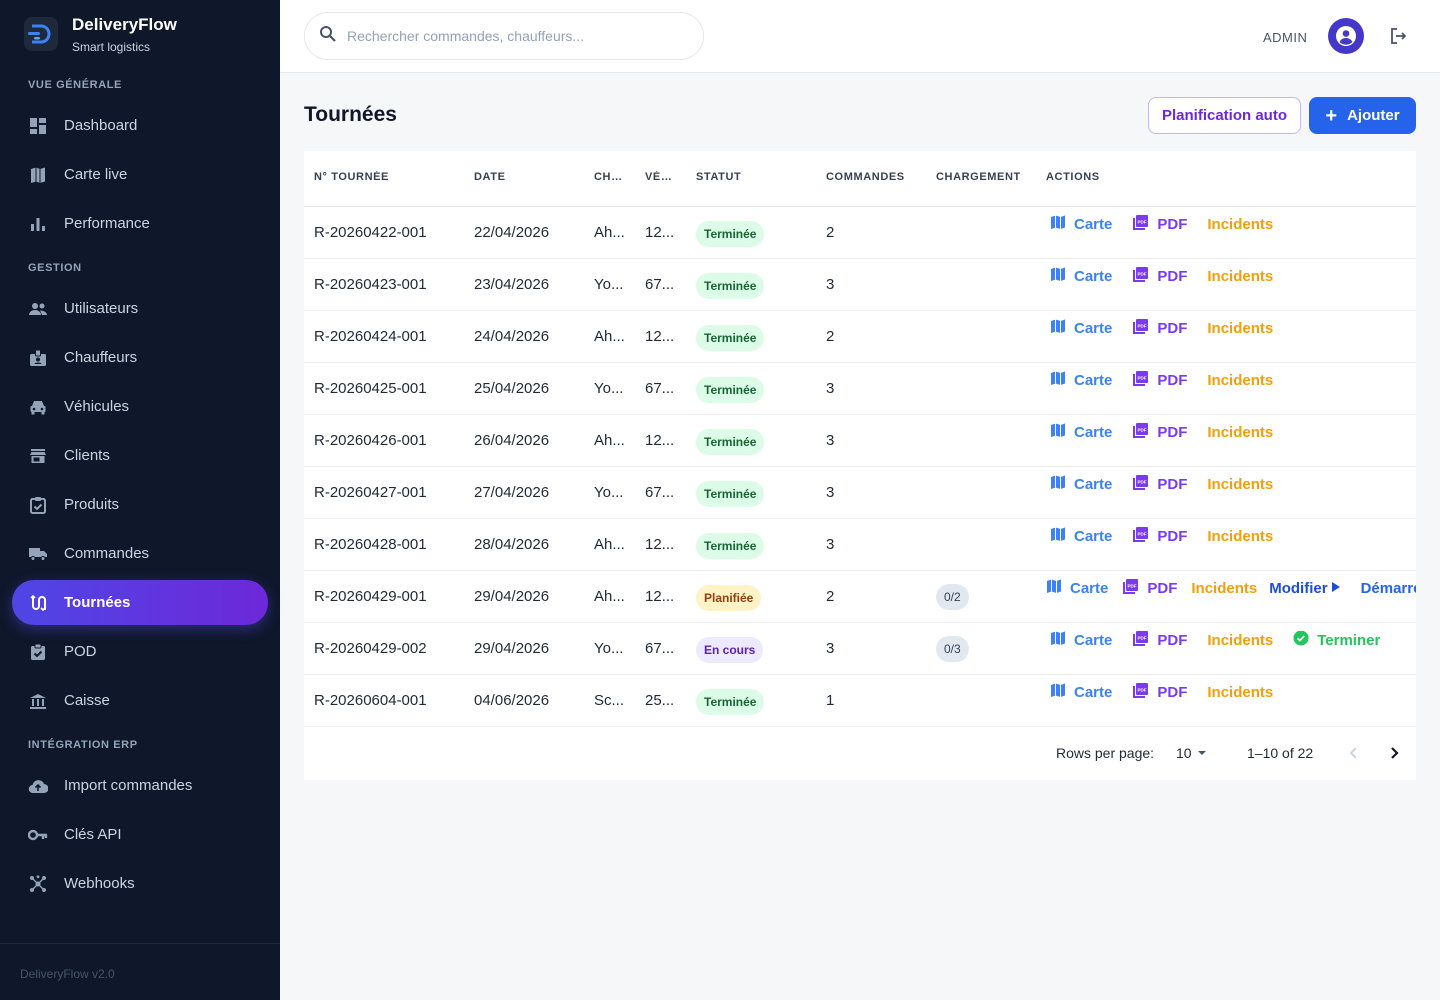  What do you see at coordinates (1194, 753) in the screenshot?
I see `rows-per-page-select: 10` at bounding box center [1194, 753].